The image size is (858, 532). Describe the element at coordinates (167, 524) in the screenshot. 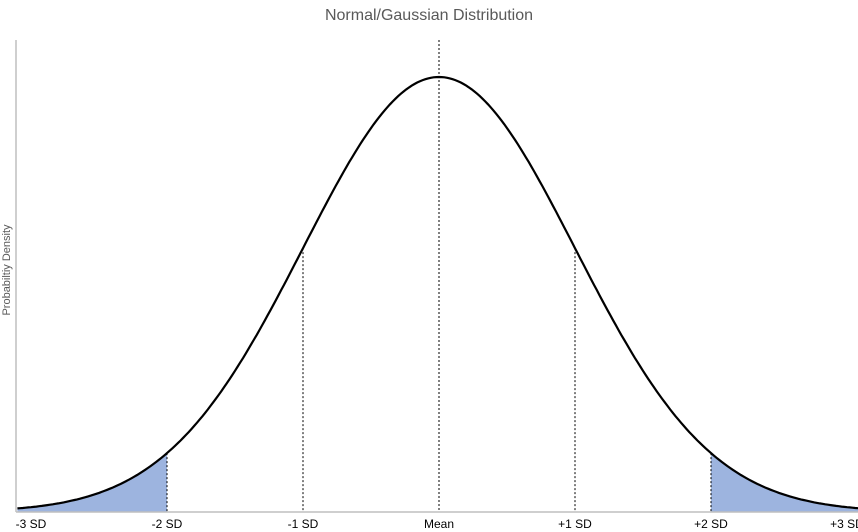

I see `x-tick-label: -2 SD` at that location.